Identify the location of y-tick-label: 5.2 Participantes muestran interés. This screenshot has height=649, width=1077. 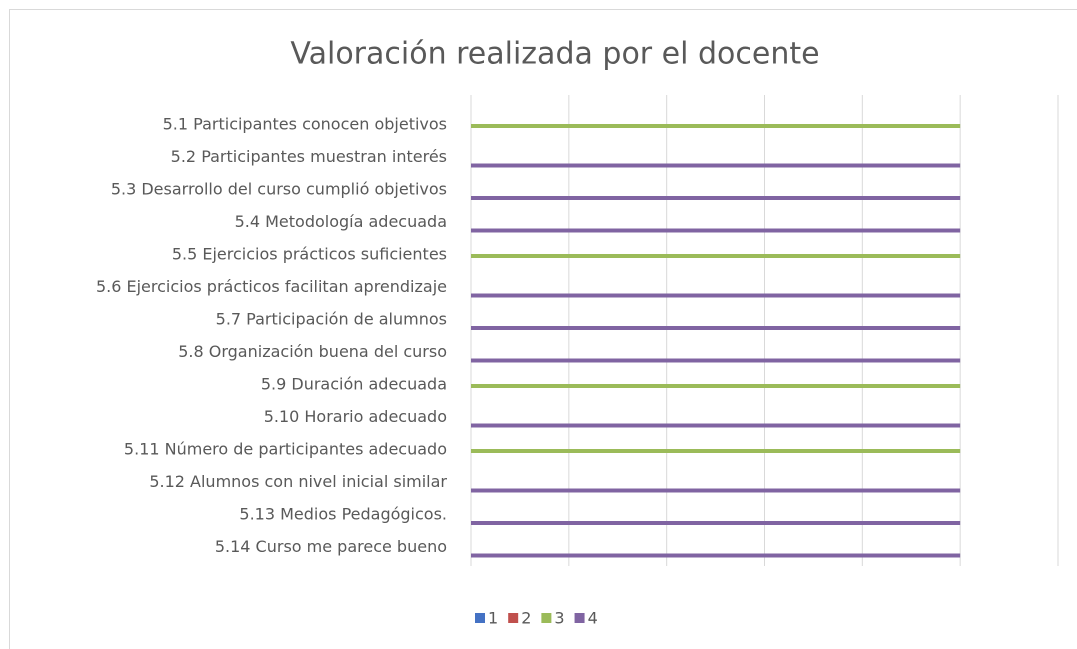
(309, 156).